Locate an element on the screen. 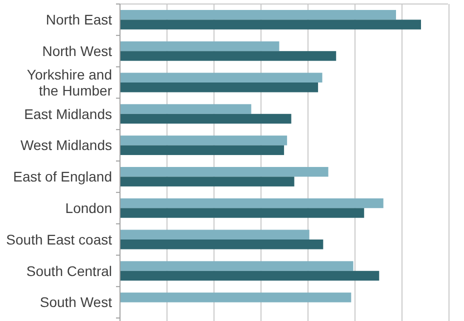 This screenshot has height=321, width=464. y-tick-label: Yorkshire and the Humber is located at coordinates (69, 82).